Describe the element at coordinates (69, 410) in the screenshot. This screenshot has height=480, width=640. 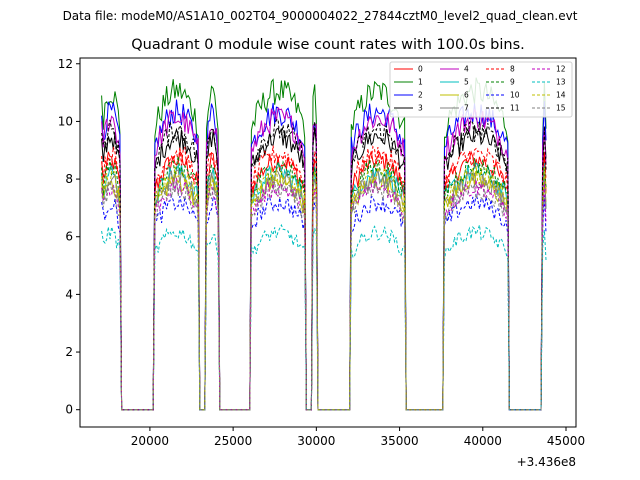
I see `y-tick-label: 0` at that location.